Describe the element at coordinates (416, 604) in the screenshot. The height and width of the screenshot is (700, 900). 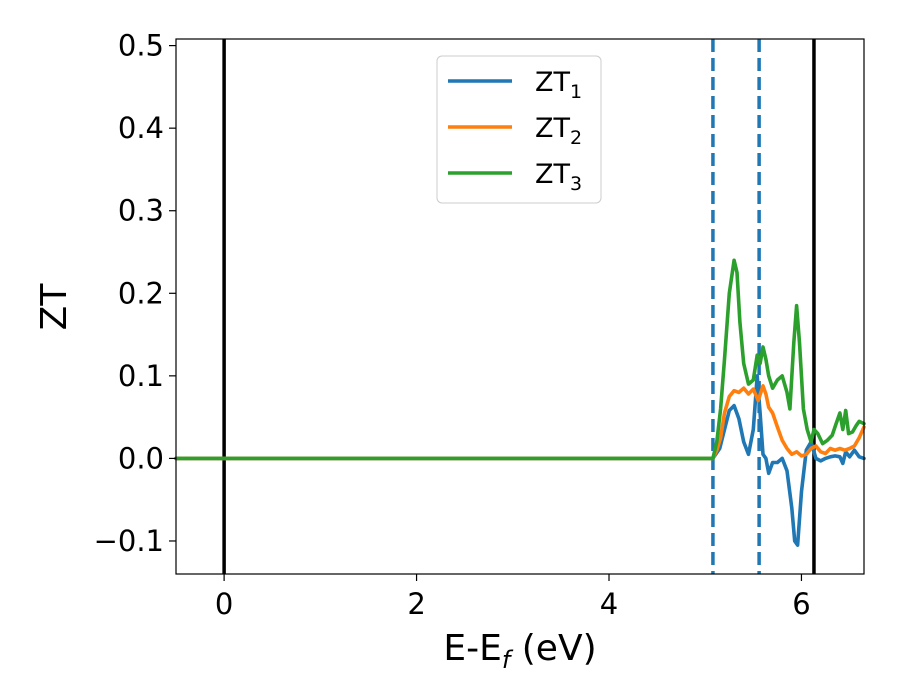
I see `x-tick-label: 2` at that location.